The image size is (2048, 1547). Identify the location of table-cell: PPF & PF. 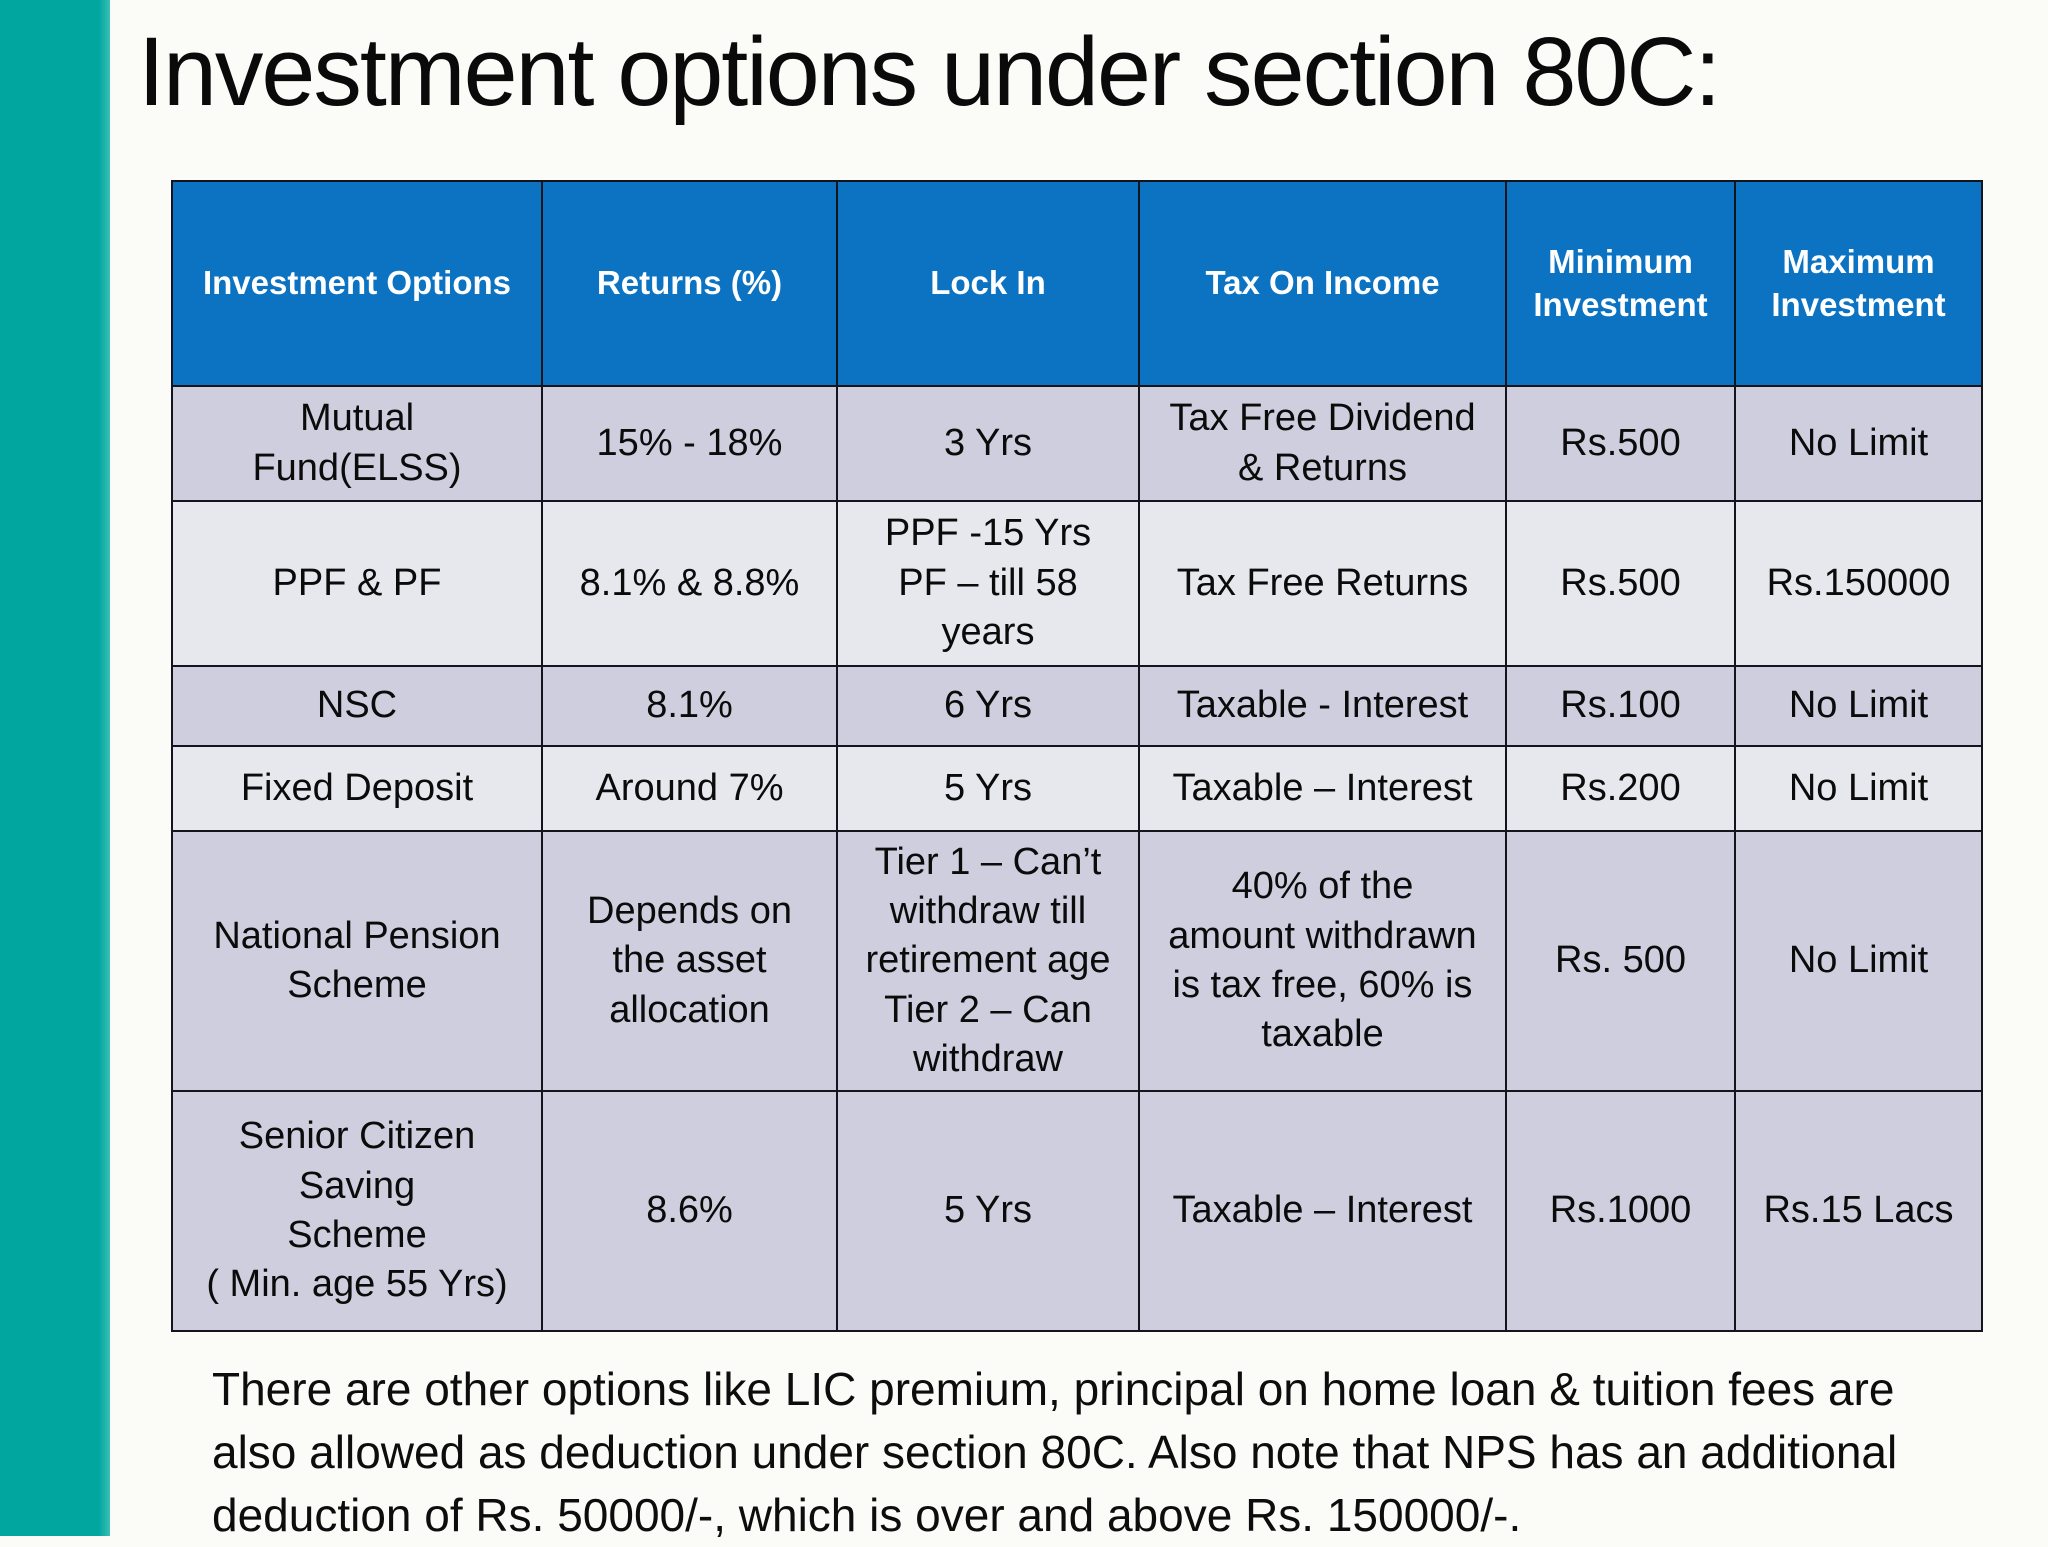
(358, 584).